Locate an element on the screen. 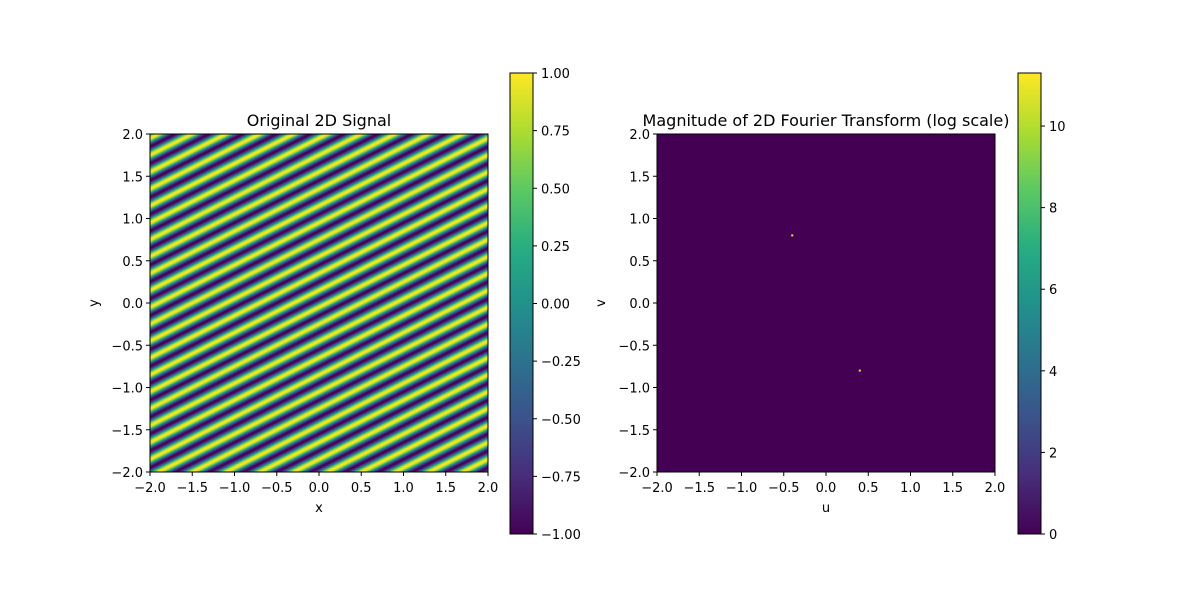  fourier-x-tick-label: −0.5 is located at coordinates (784, 488).